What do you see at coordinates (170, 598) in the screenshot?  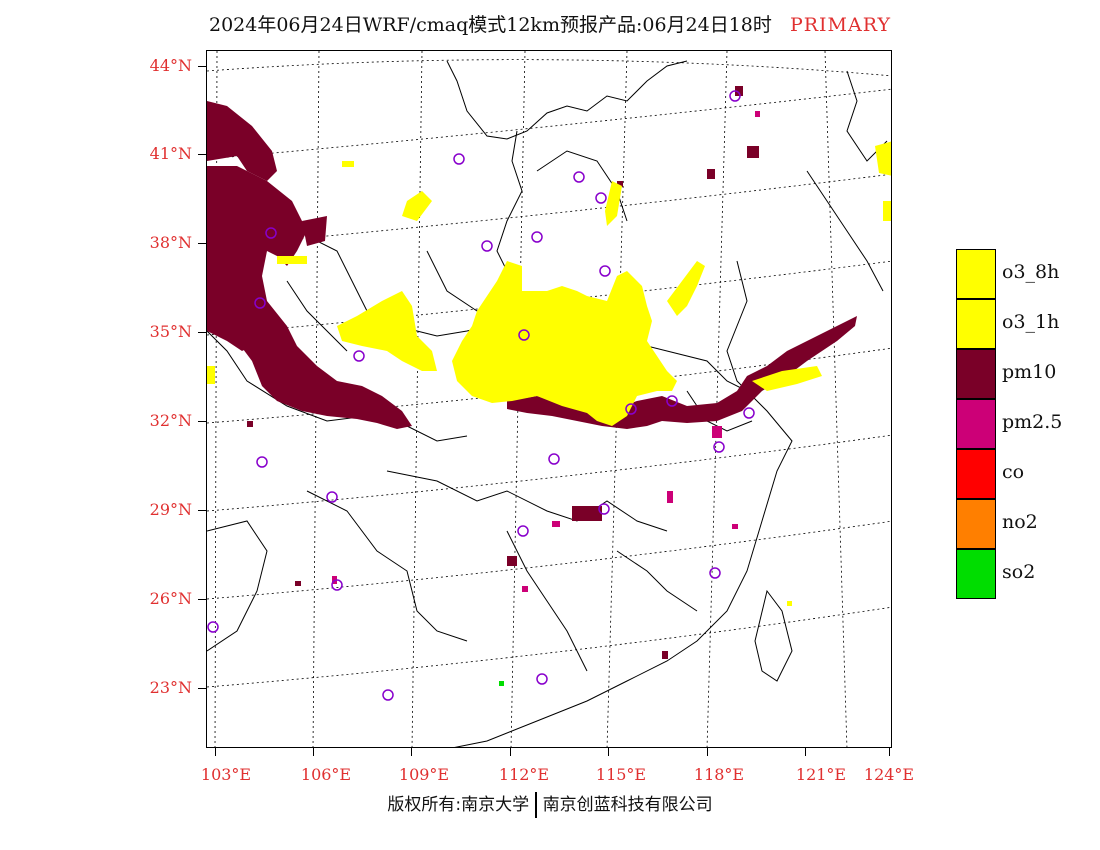 I see `lat-label-26: 26°N` at bounding box center [170, 598].